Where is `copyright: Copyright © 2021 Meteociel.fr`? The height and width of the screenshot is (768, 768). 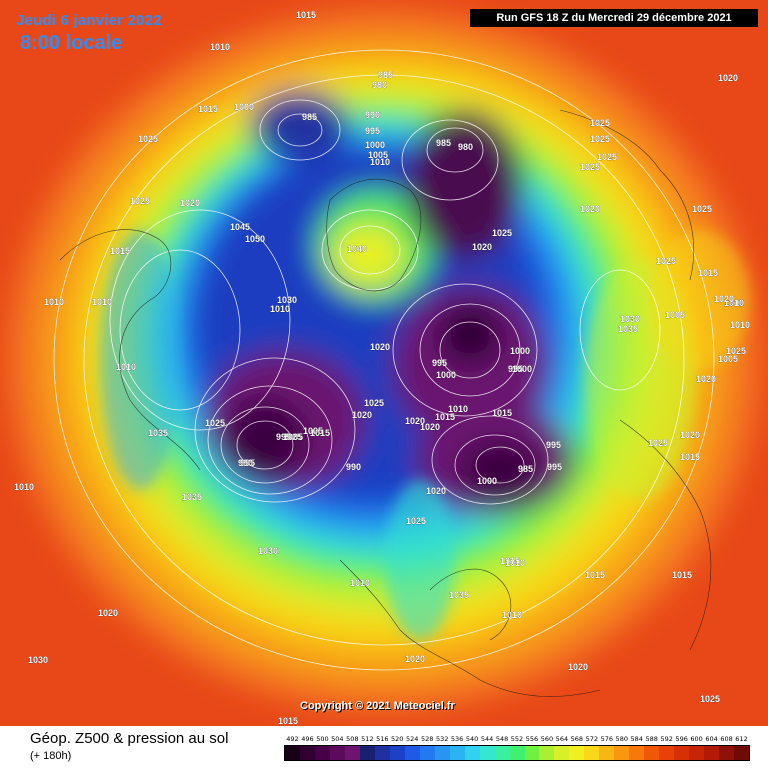
copyright: Copyright © 2021 Meteociel.fr is located at coordinates (377, 706).